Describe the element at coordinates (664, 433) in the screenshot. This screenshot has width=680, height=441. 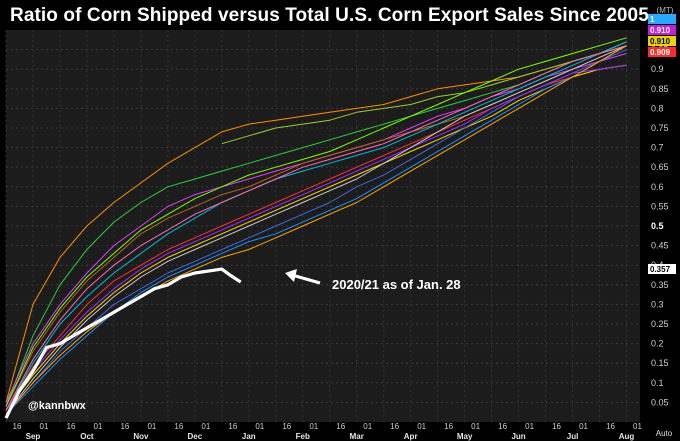
I see `auto-label: Auto` at that location.